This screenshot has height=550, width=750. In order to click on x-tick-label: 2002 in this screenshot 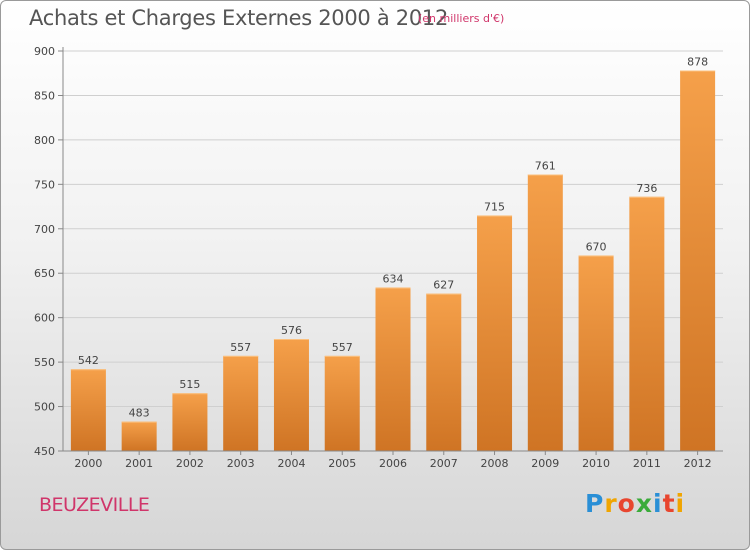, I will do `click(190, 463)`.